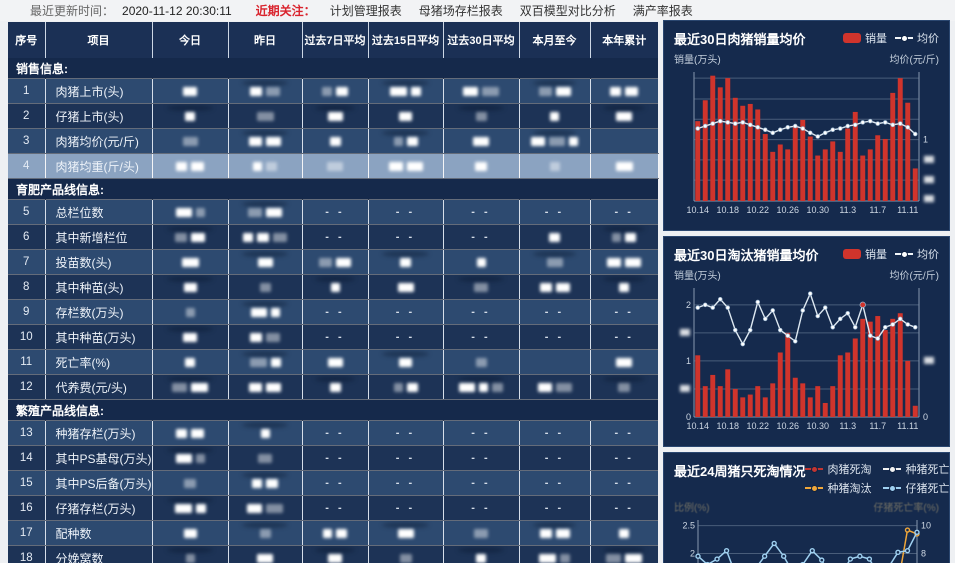 This screenshot has width=955, height=563. I want to click on table-row-14: 14 其中PS基母(万头) - - - - - - - - - -, so click(333, 458).